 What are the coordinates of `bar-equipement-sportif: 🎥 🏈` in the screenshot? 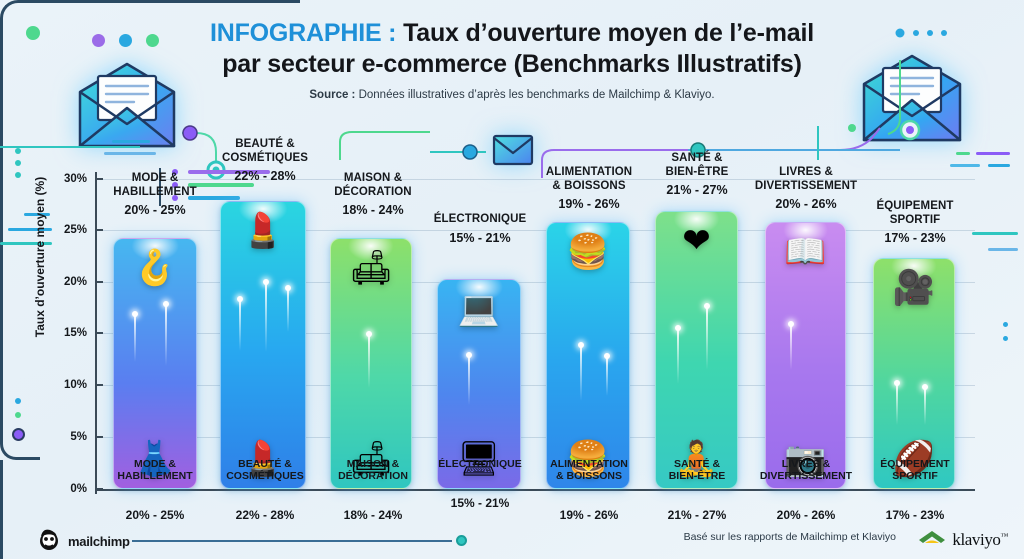 It's located at (914, 373).